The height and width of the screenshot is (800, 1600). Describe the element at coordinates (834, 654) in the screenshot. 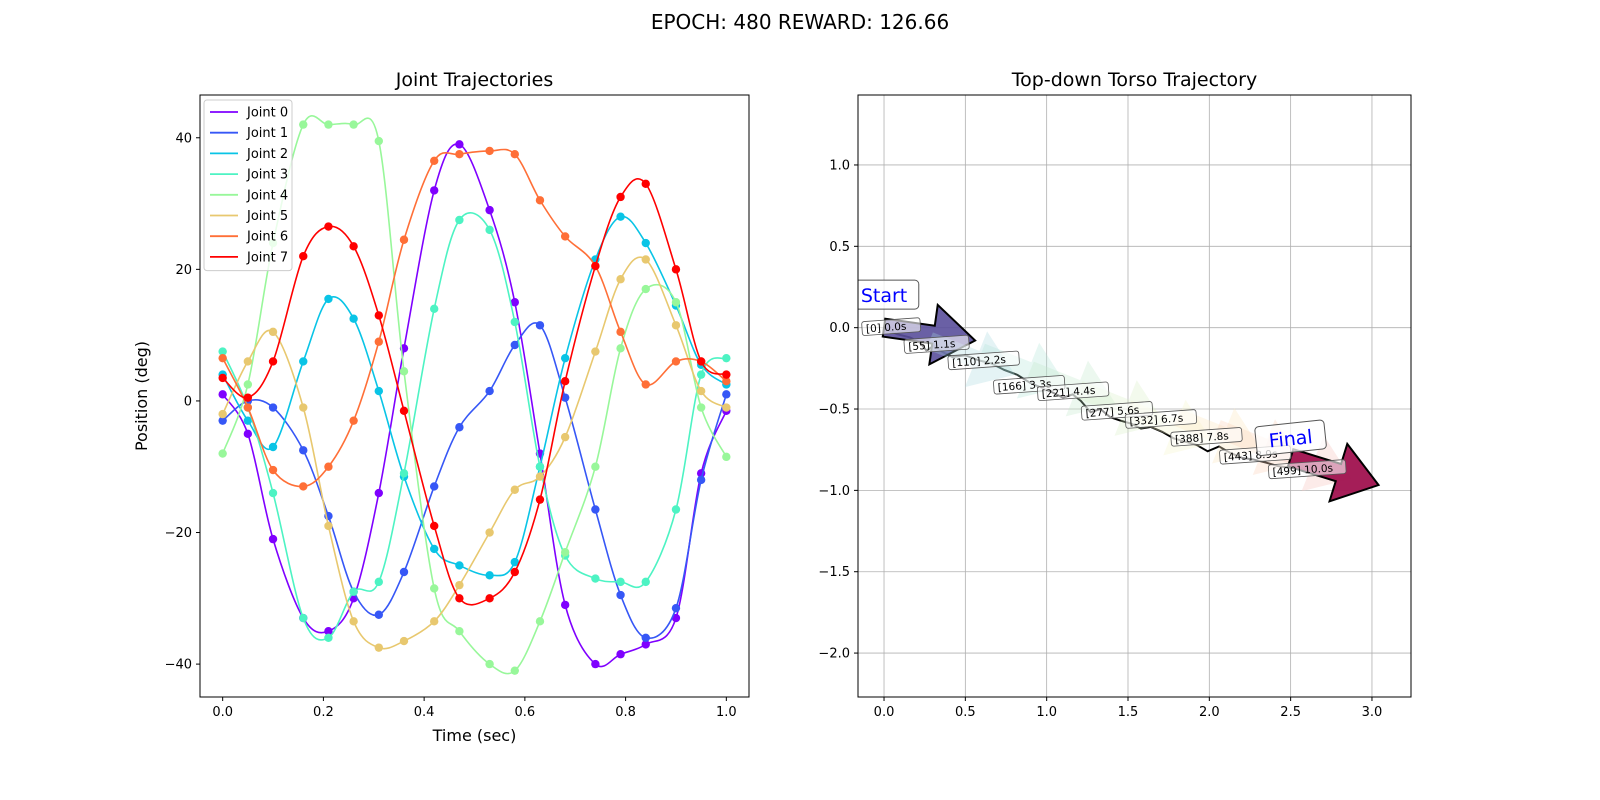

I see `y-tick-label: −2.0` at that location.